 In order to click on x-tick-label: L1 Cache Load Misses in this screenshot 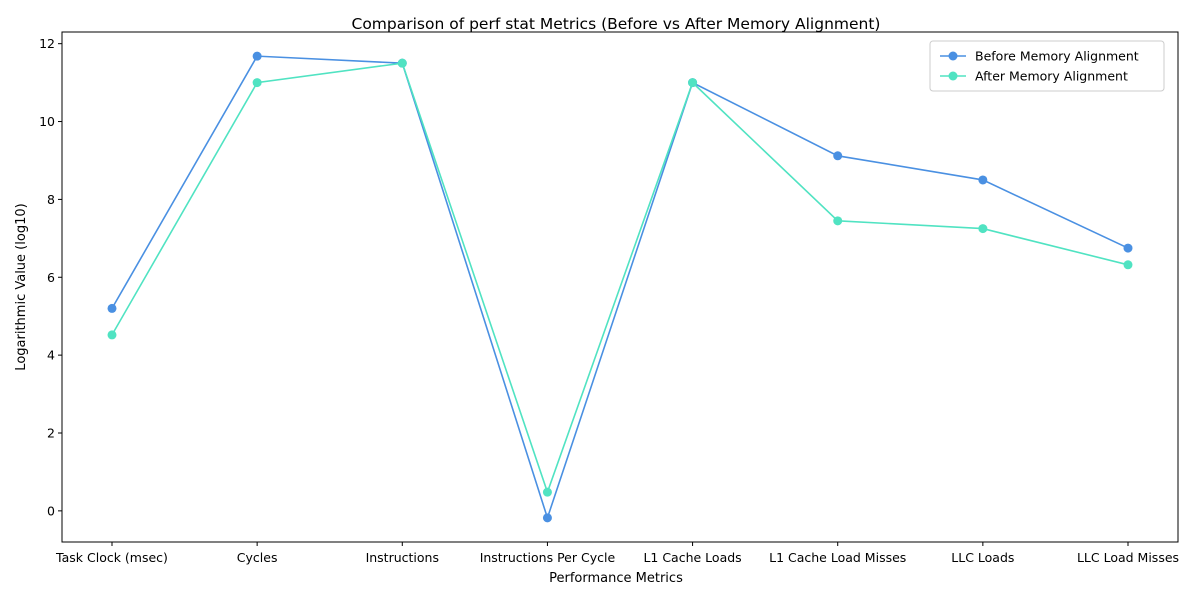, I will do `click(837, 557)`.